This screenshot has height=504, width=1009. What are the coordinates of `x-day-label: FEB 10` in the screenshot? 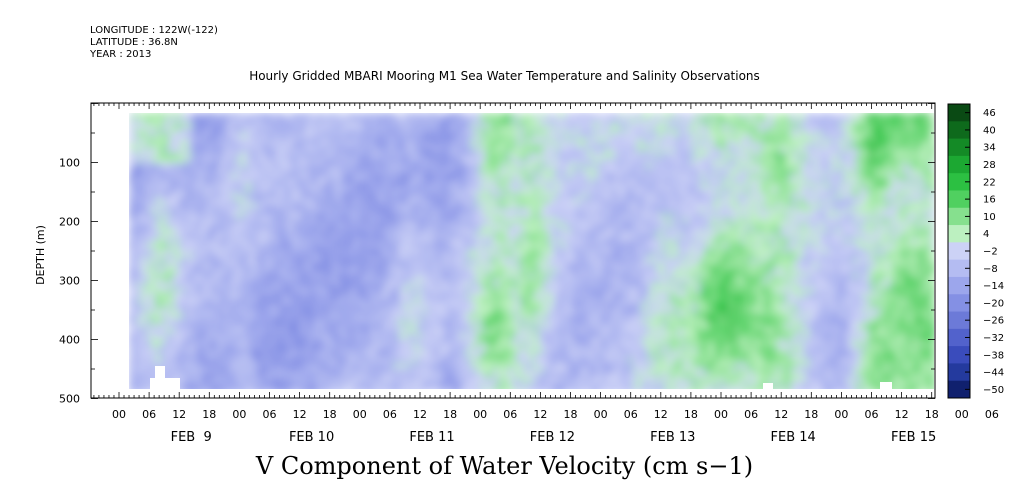 It's located at (311, 437).